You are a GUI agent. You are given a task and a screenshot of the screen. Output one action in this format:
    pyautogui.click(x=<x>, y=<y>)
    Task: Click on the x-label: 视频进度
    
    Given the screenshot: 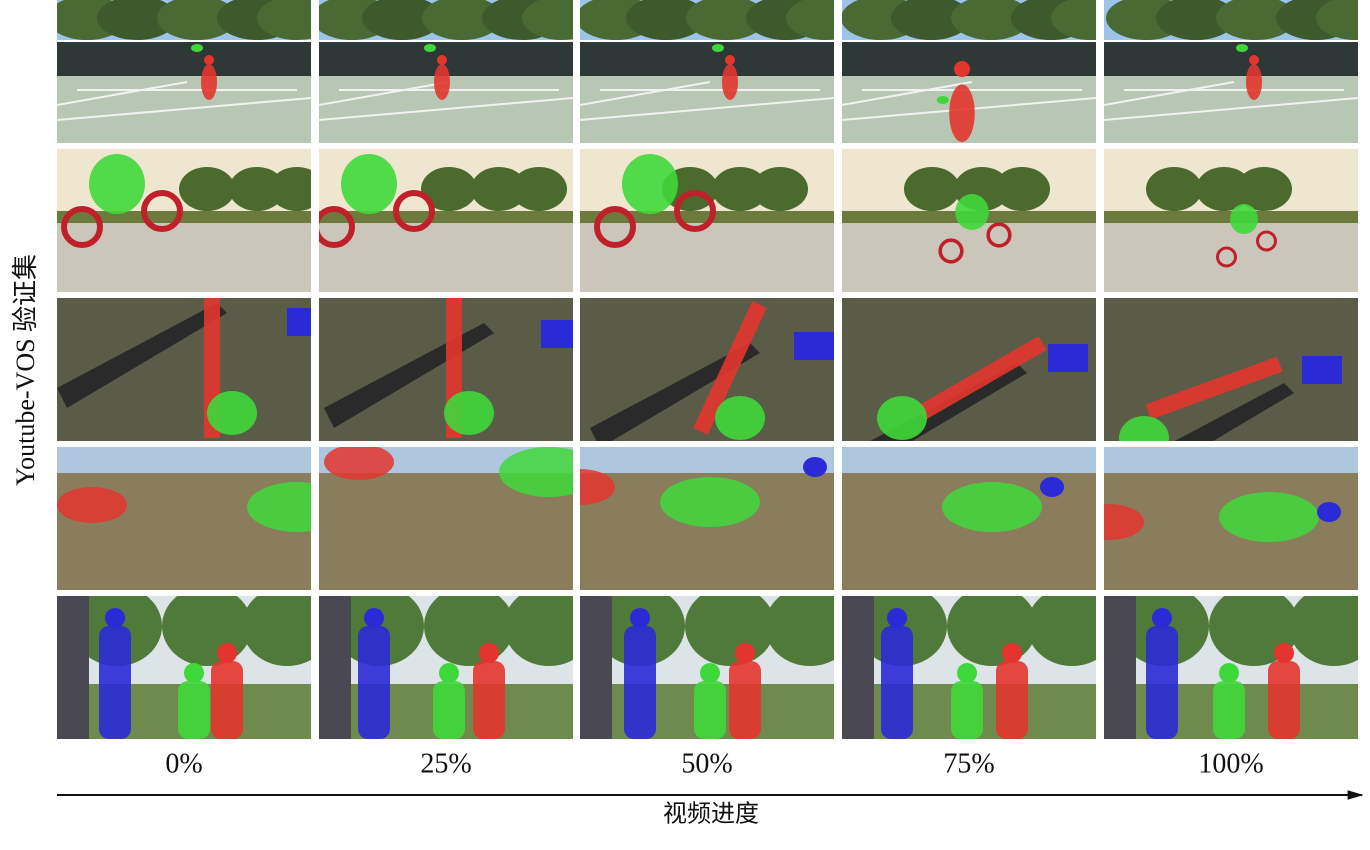 What is the action you would take?
    pyautogui.click(x=711, y=814)
    